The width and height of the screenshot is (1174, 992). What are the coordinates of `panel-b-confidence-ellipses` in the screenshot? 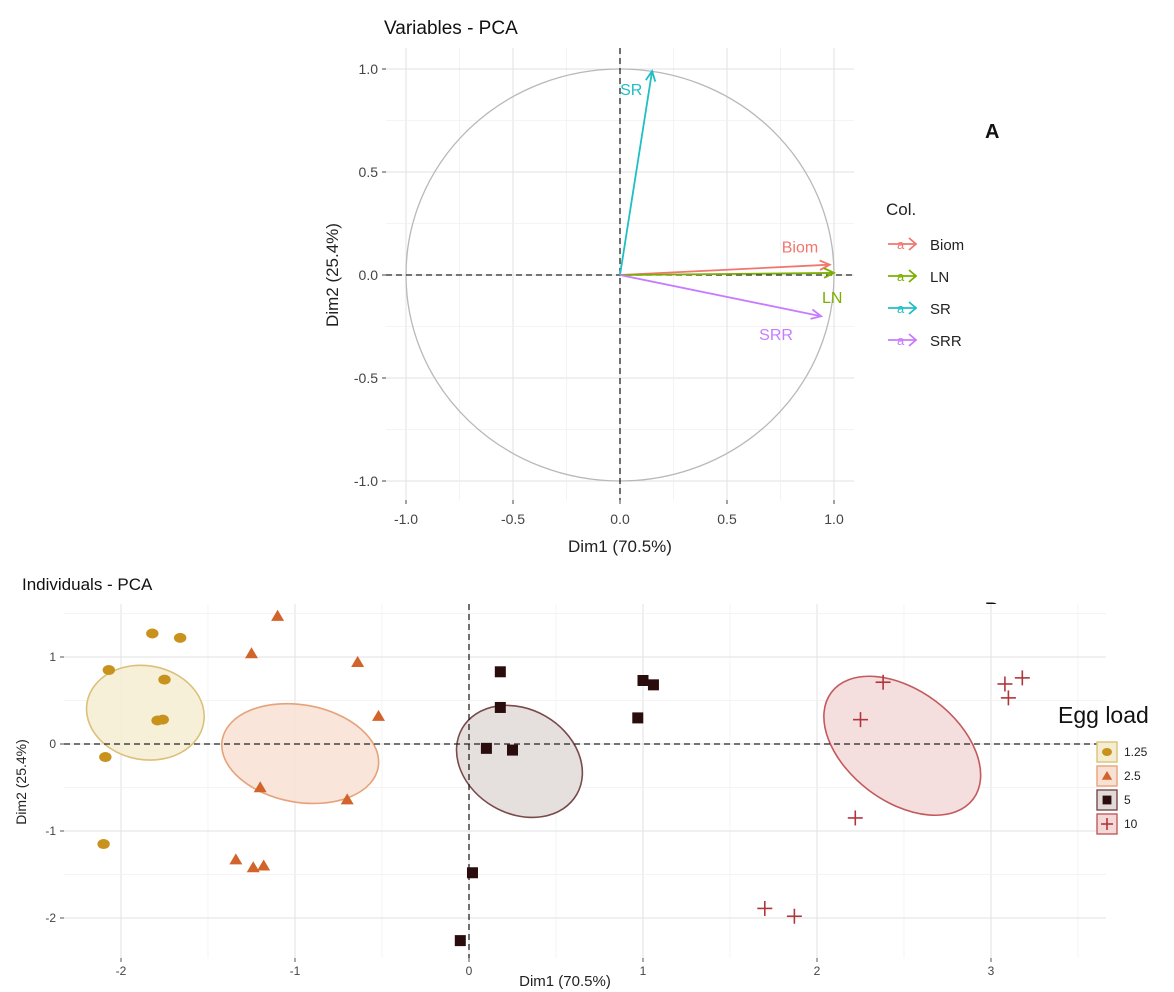 It's located at (533, 741).